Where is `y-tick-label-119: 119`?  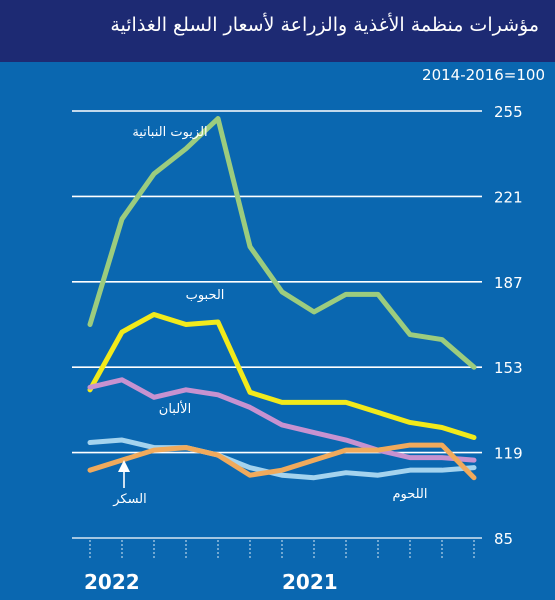
y-tick-label-119: 119 is located at coordinates (508, 454).